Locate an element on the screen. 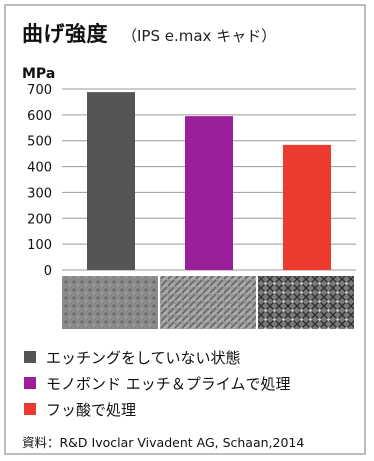  y-tick-label: 300 is located at coordinates (39, 193).